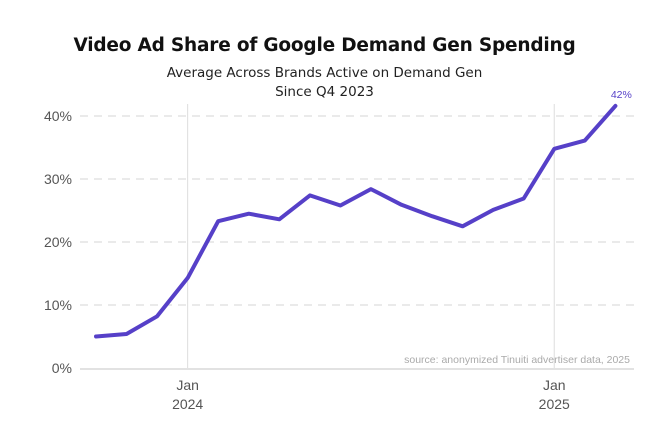  What do you see at coordinates (58, 305) in the screenshot?
I see `y-tick-label: 10%` at bounding box center [58, 305].